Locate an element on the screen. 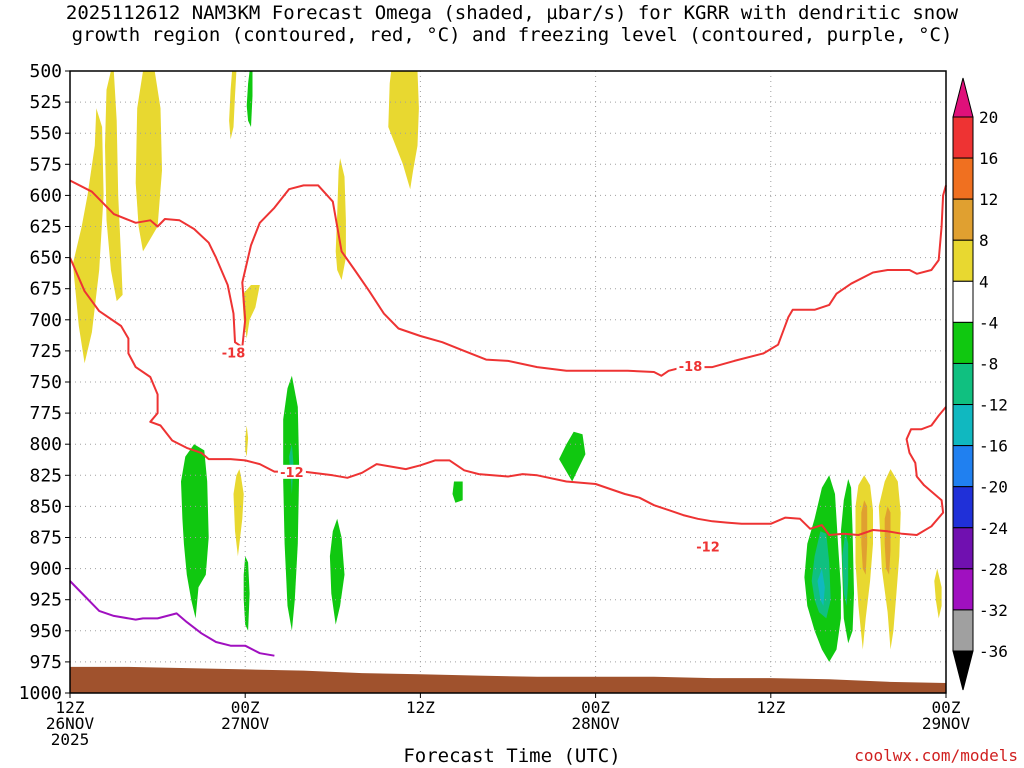 The width and height of the screenshot is (1024, 768). y-tick-label-725: 725 is located at coordinates (45, 351).